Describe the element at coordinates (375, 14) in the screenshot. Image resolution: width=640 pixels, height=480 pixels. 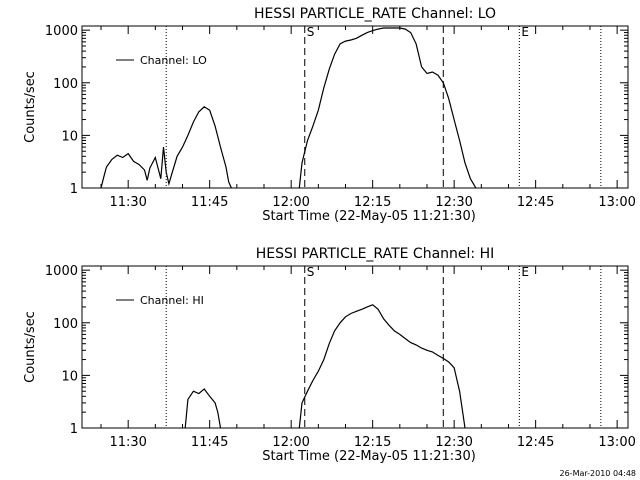
I see `chart-title: HESSI PARTICLE_RATE Channel: LO` at that location.